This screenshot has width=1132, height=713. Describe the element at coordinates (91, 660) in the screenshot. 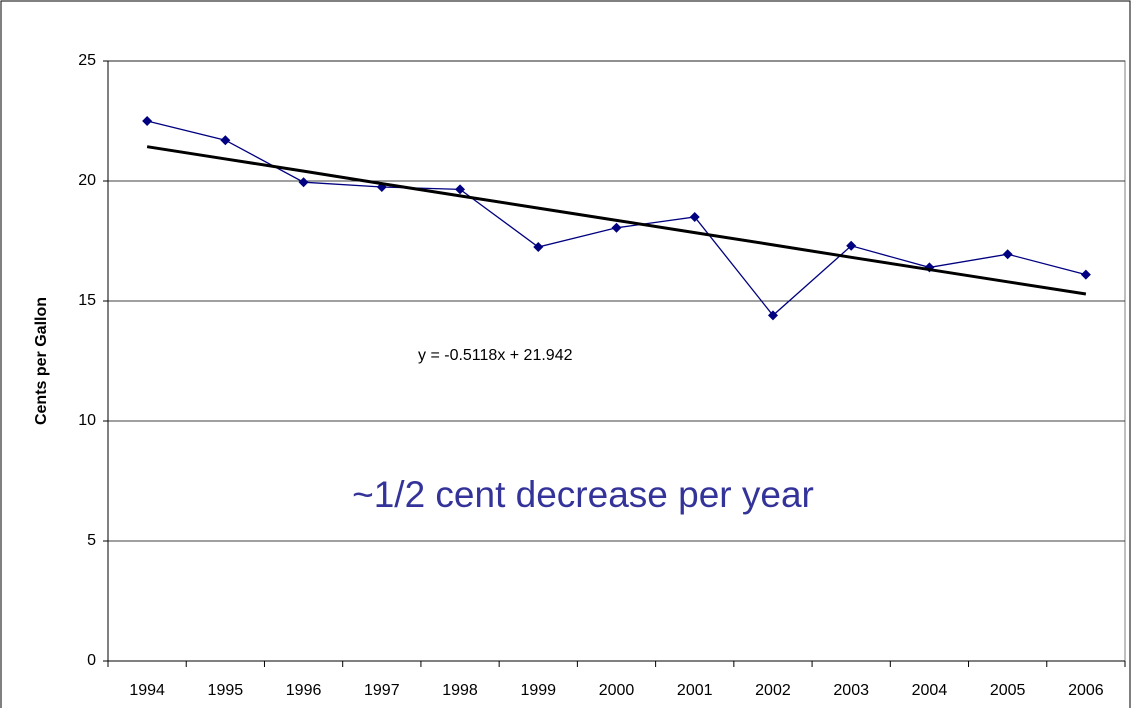

I see `y-tick-label: 0` at that location.